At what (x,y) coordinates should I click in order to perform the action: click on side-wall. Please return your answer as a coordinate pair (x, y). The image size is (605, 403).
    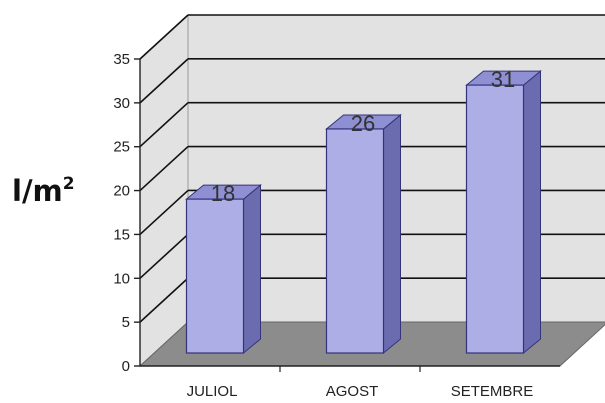
    Looking at the image, I should click on (164, 190).